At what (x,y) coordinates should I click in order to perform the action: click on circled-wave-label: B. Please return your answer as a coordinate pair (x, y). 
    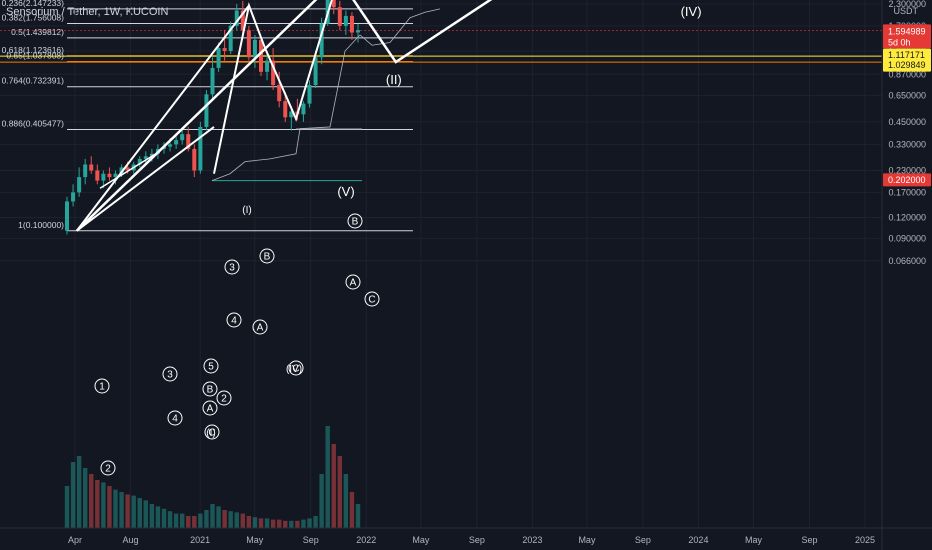
    Looking at the image, I should click on (210, 389).